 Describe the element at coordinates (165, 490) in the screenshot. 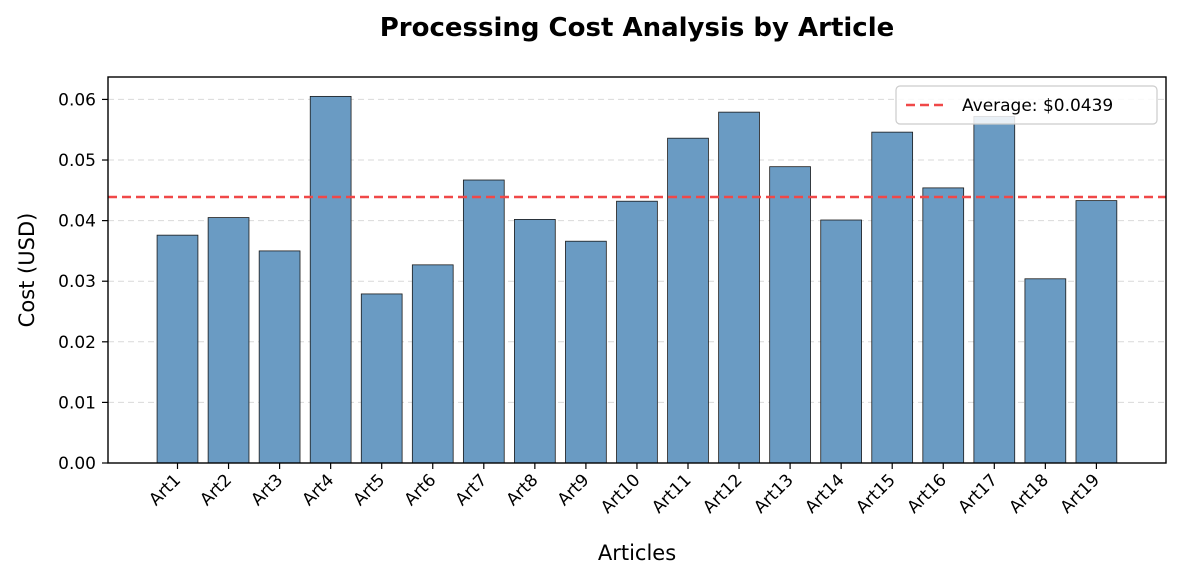

I see `x-tick-label: Art1` at that location.